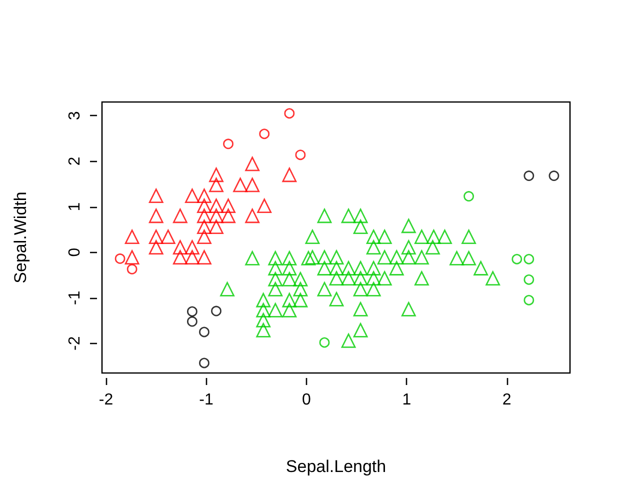 This screenshot has width=623, height=500. What do you see at coordinates (75, 343) in the screenshot?
I see `y-tick-label: -2` at bounding box center [75, 343].